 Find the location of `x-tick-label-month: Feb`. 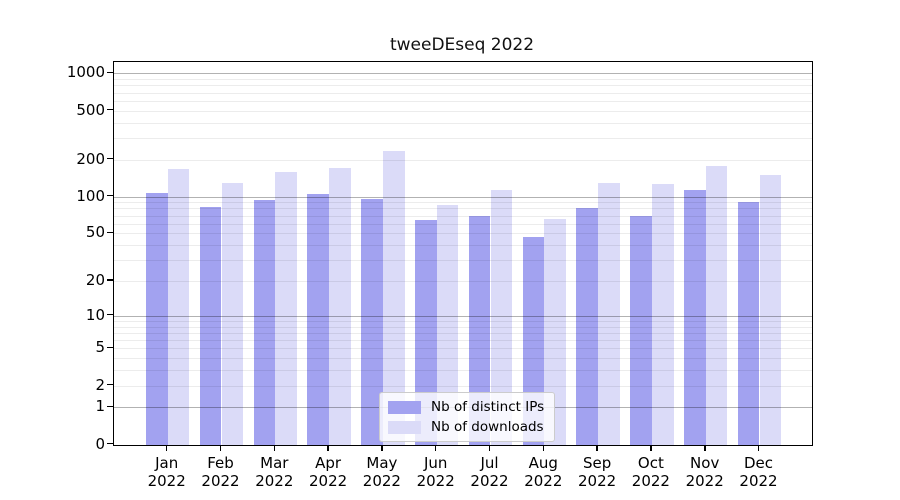

x-tick-label-month: Feb is located at coordinates (220, 462).